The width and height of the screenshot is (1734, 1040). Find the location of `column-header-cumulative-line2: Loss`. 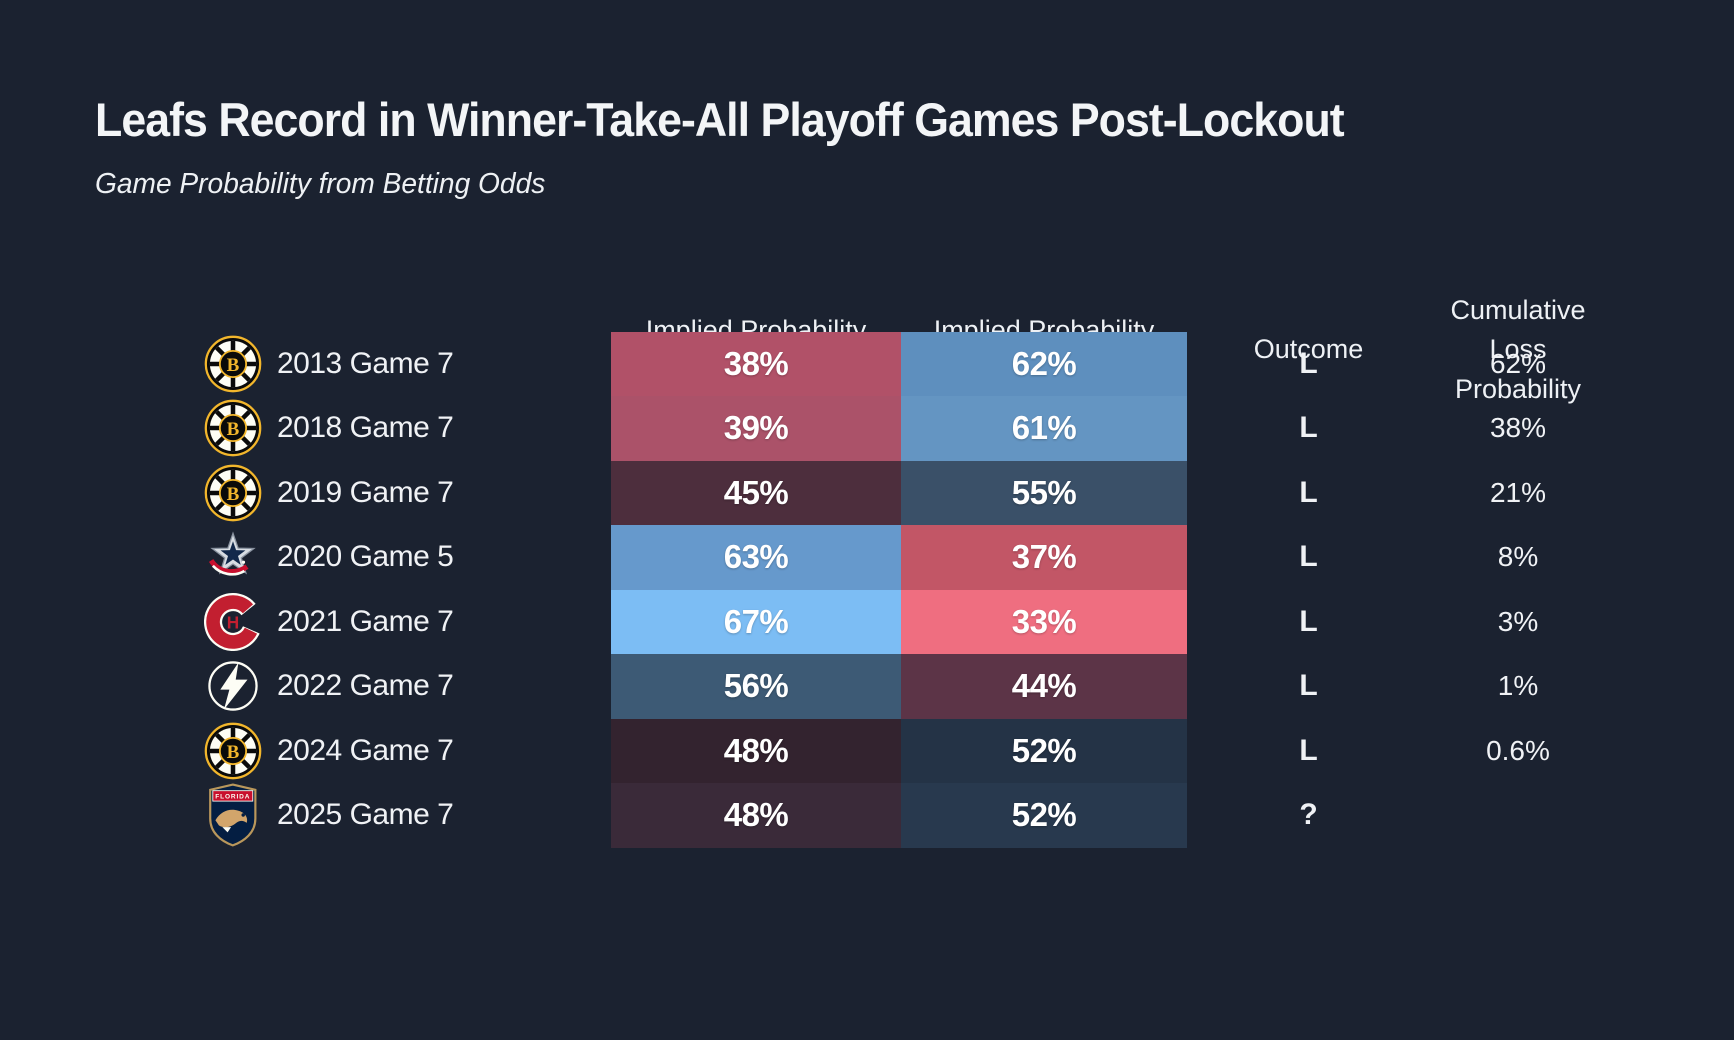

column-header-cumulative-line2: Loss is located at coordinates (1518, 349).